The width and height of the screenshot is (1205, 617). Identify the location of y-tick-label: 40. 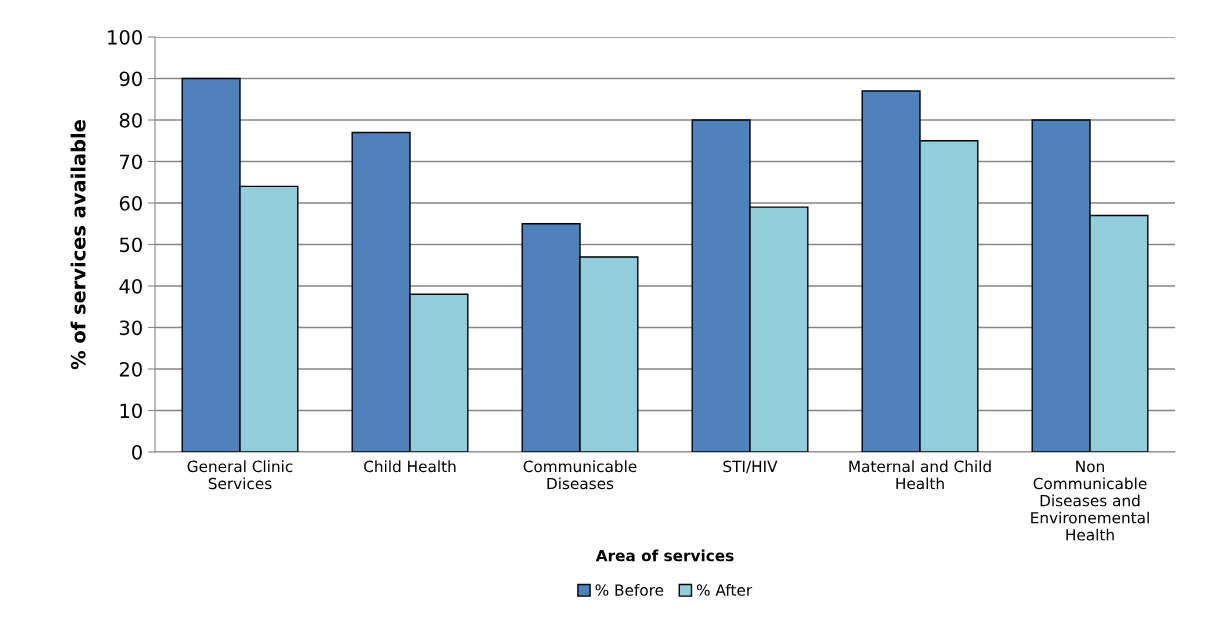
(130, 286).